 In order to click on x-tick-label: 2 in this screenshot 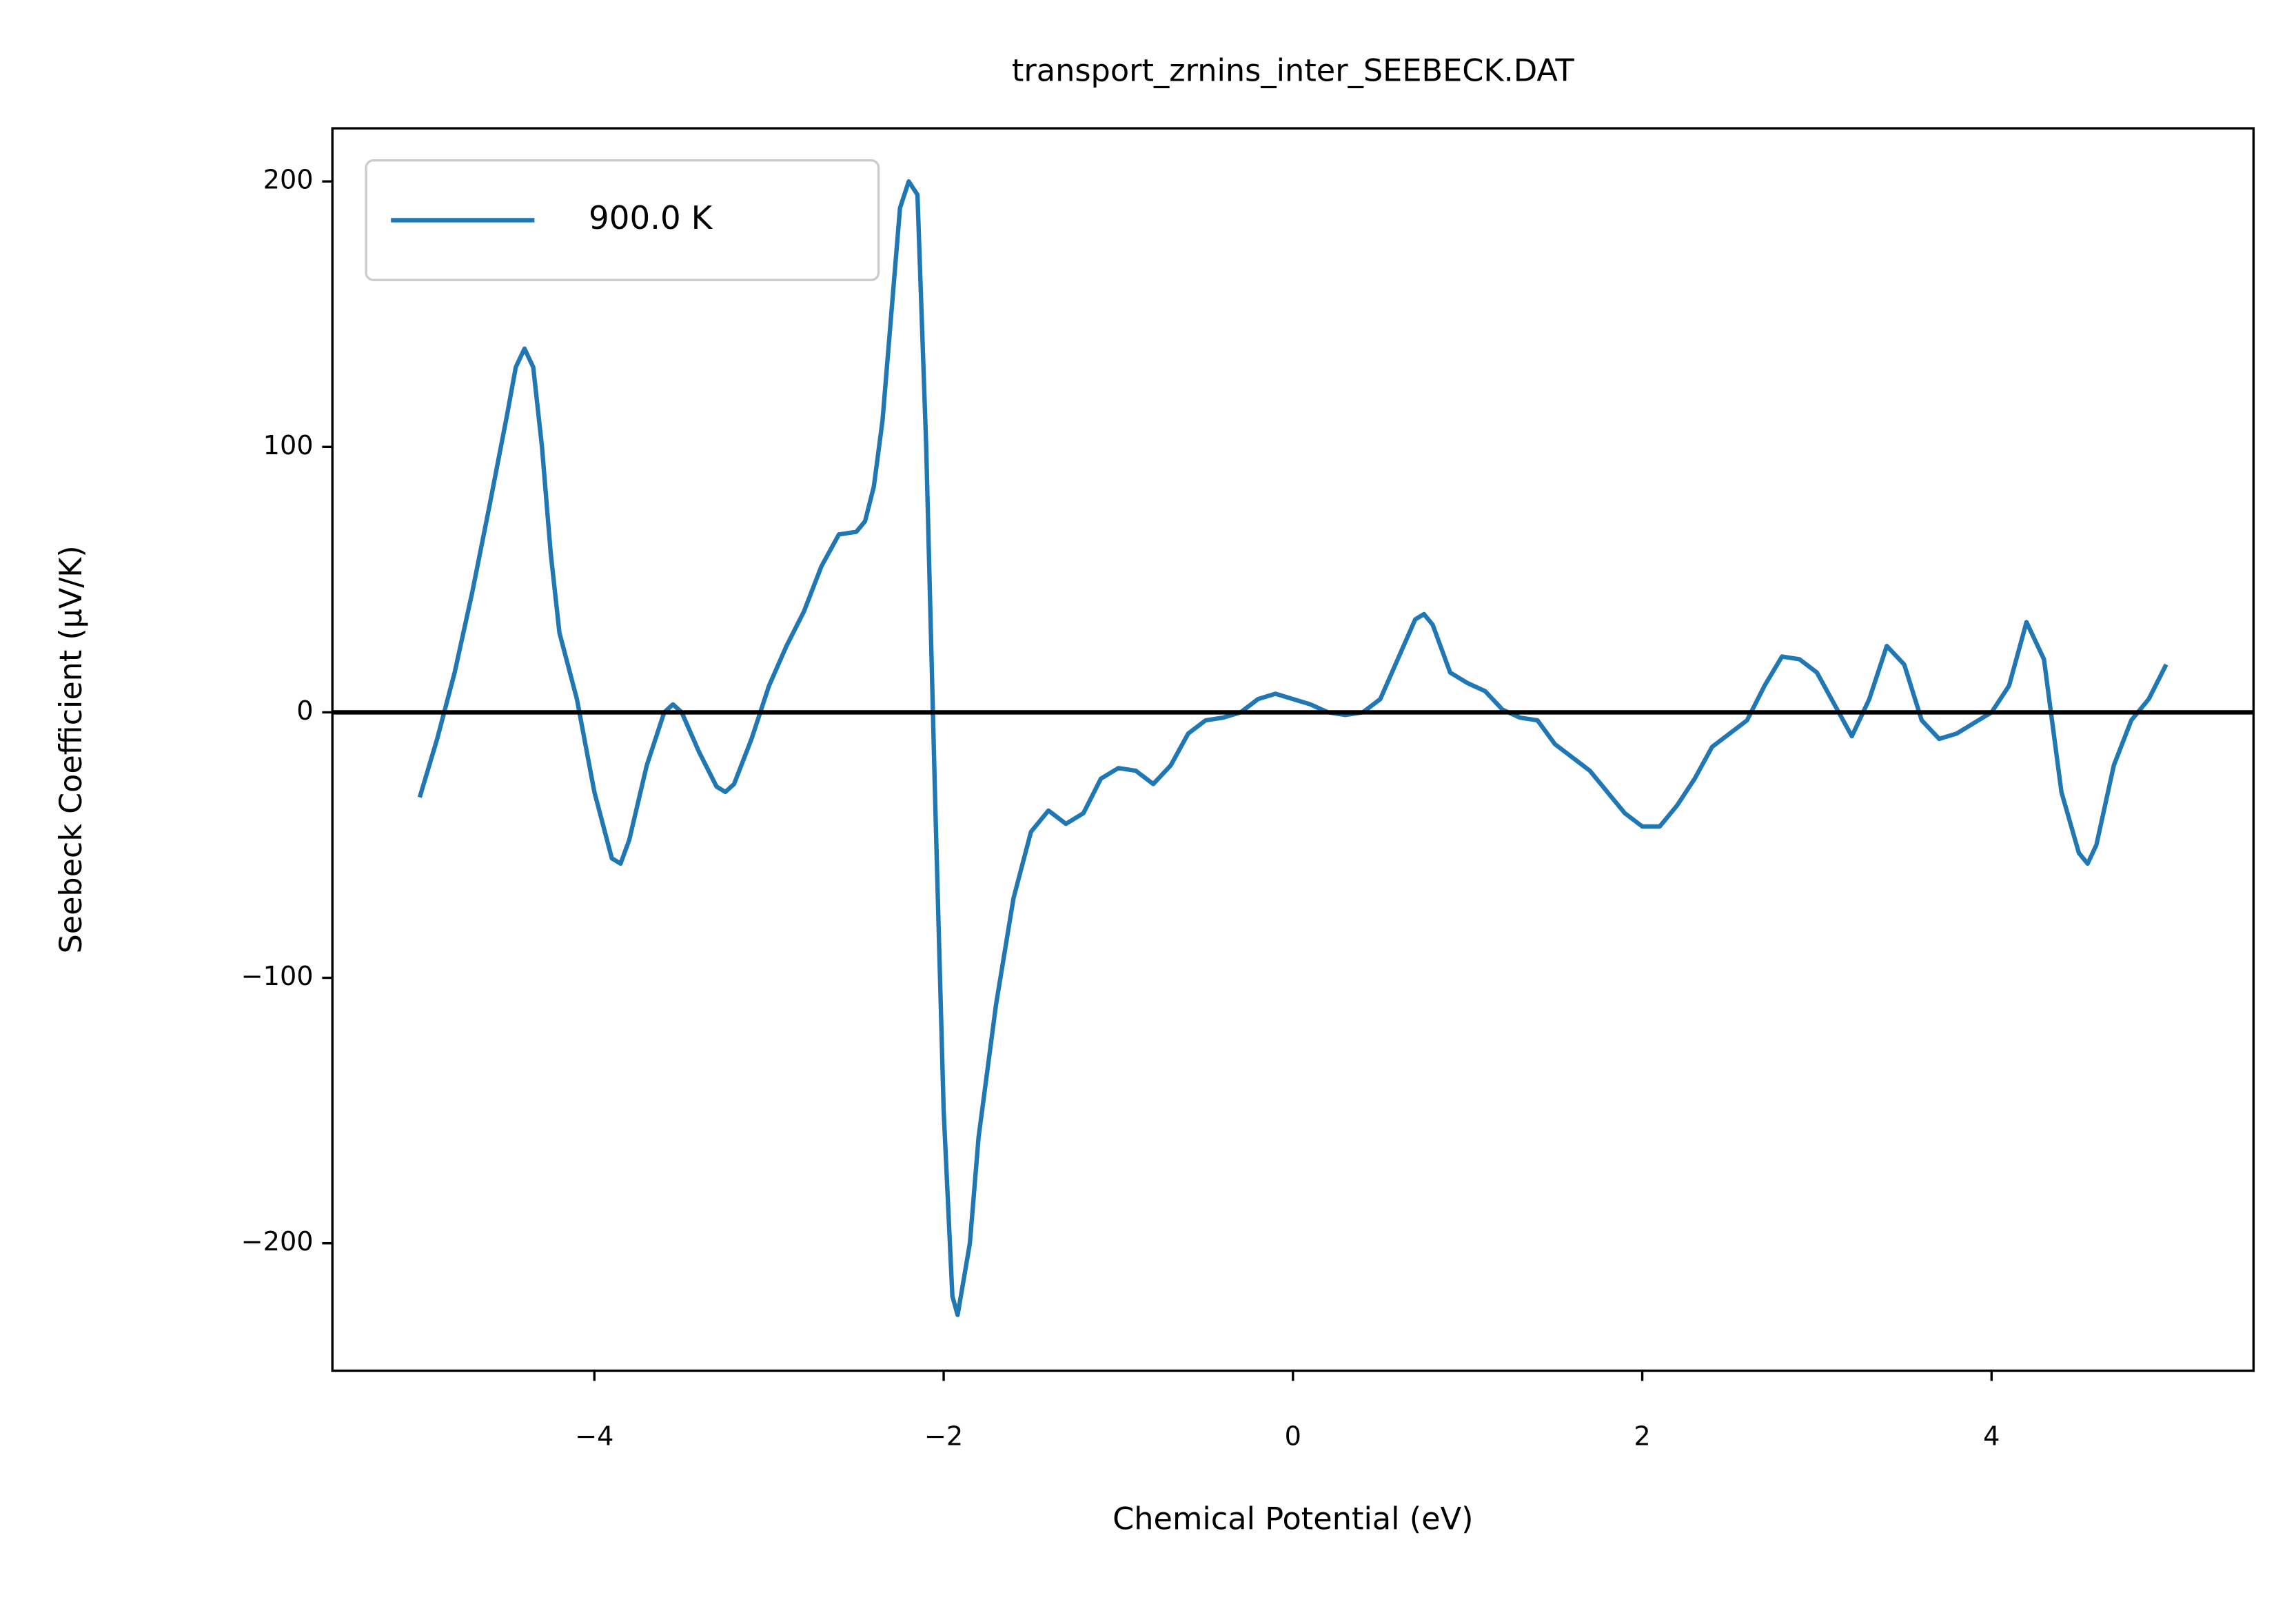, I will do `click(1642, 1436)`.